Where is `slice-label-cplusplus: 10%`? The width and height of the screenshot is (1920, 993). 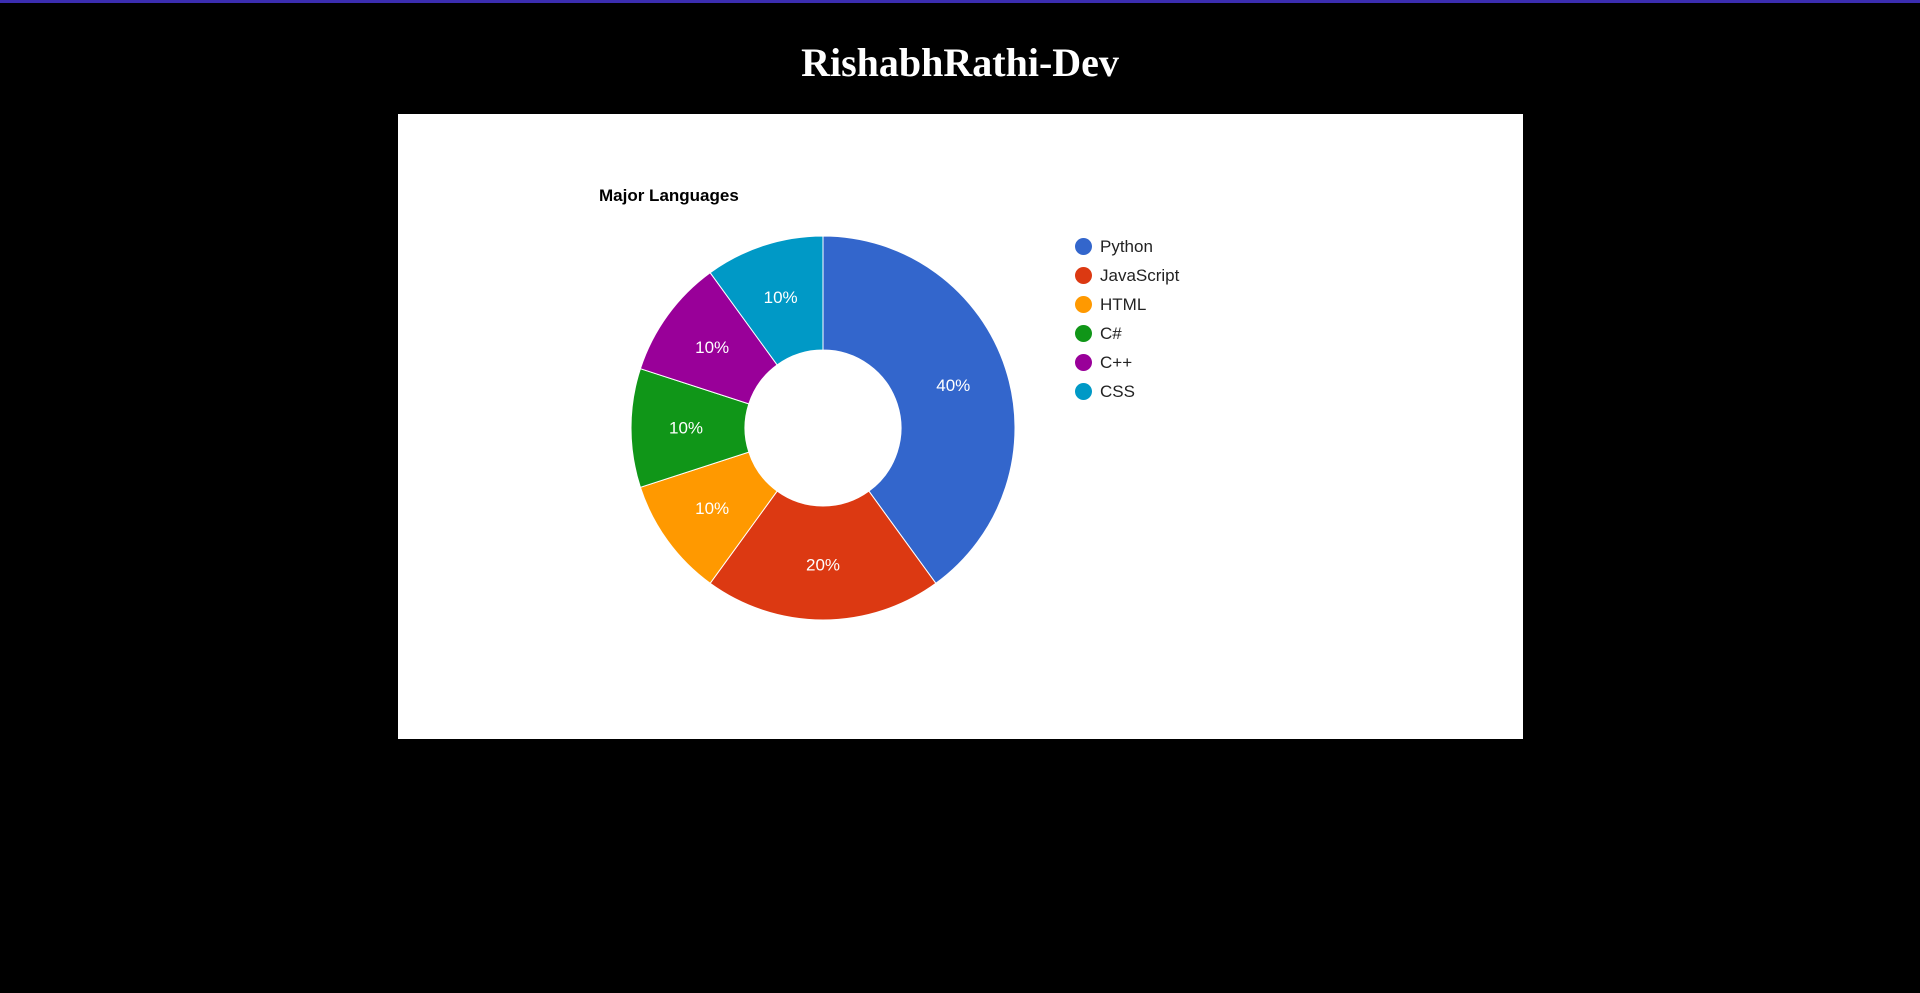
slice-label-cplusplus: 10% is located at coordinates (712, 347).